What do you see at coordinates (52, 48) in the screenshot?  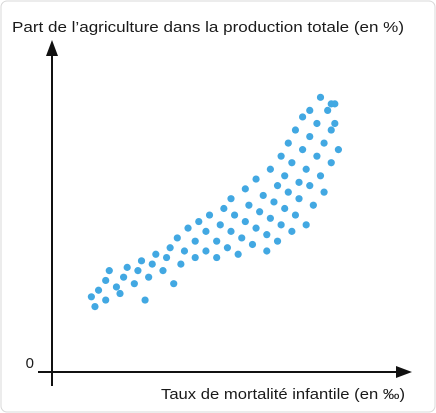 I see `y-arrow` at bounding box center [52, 48].